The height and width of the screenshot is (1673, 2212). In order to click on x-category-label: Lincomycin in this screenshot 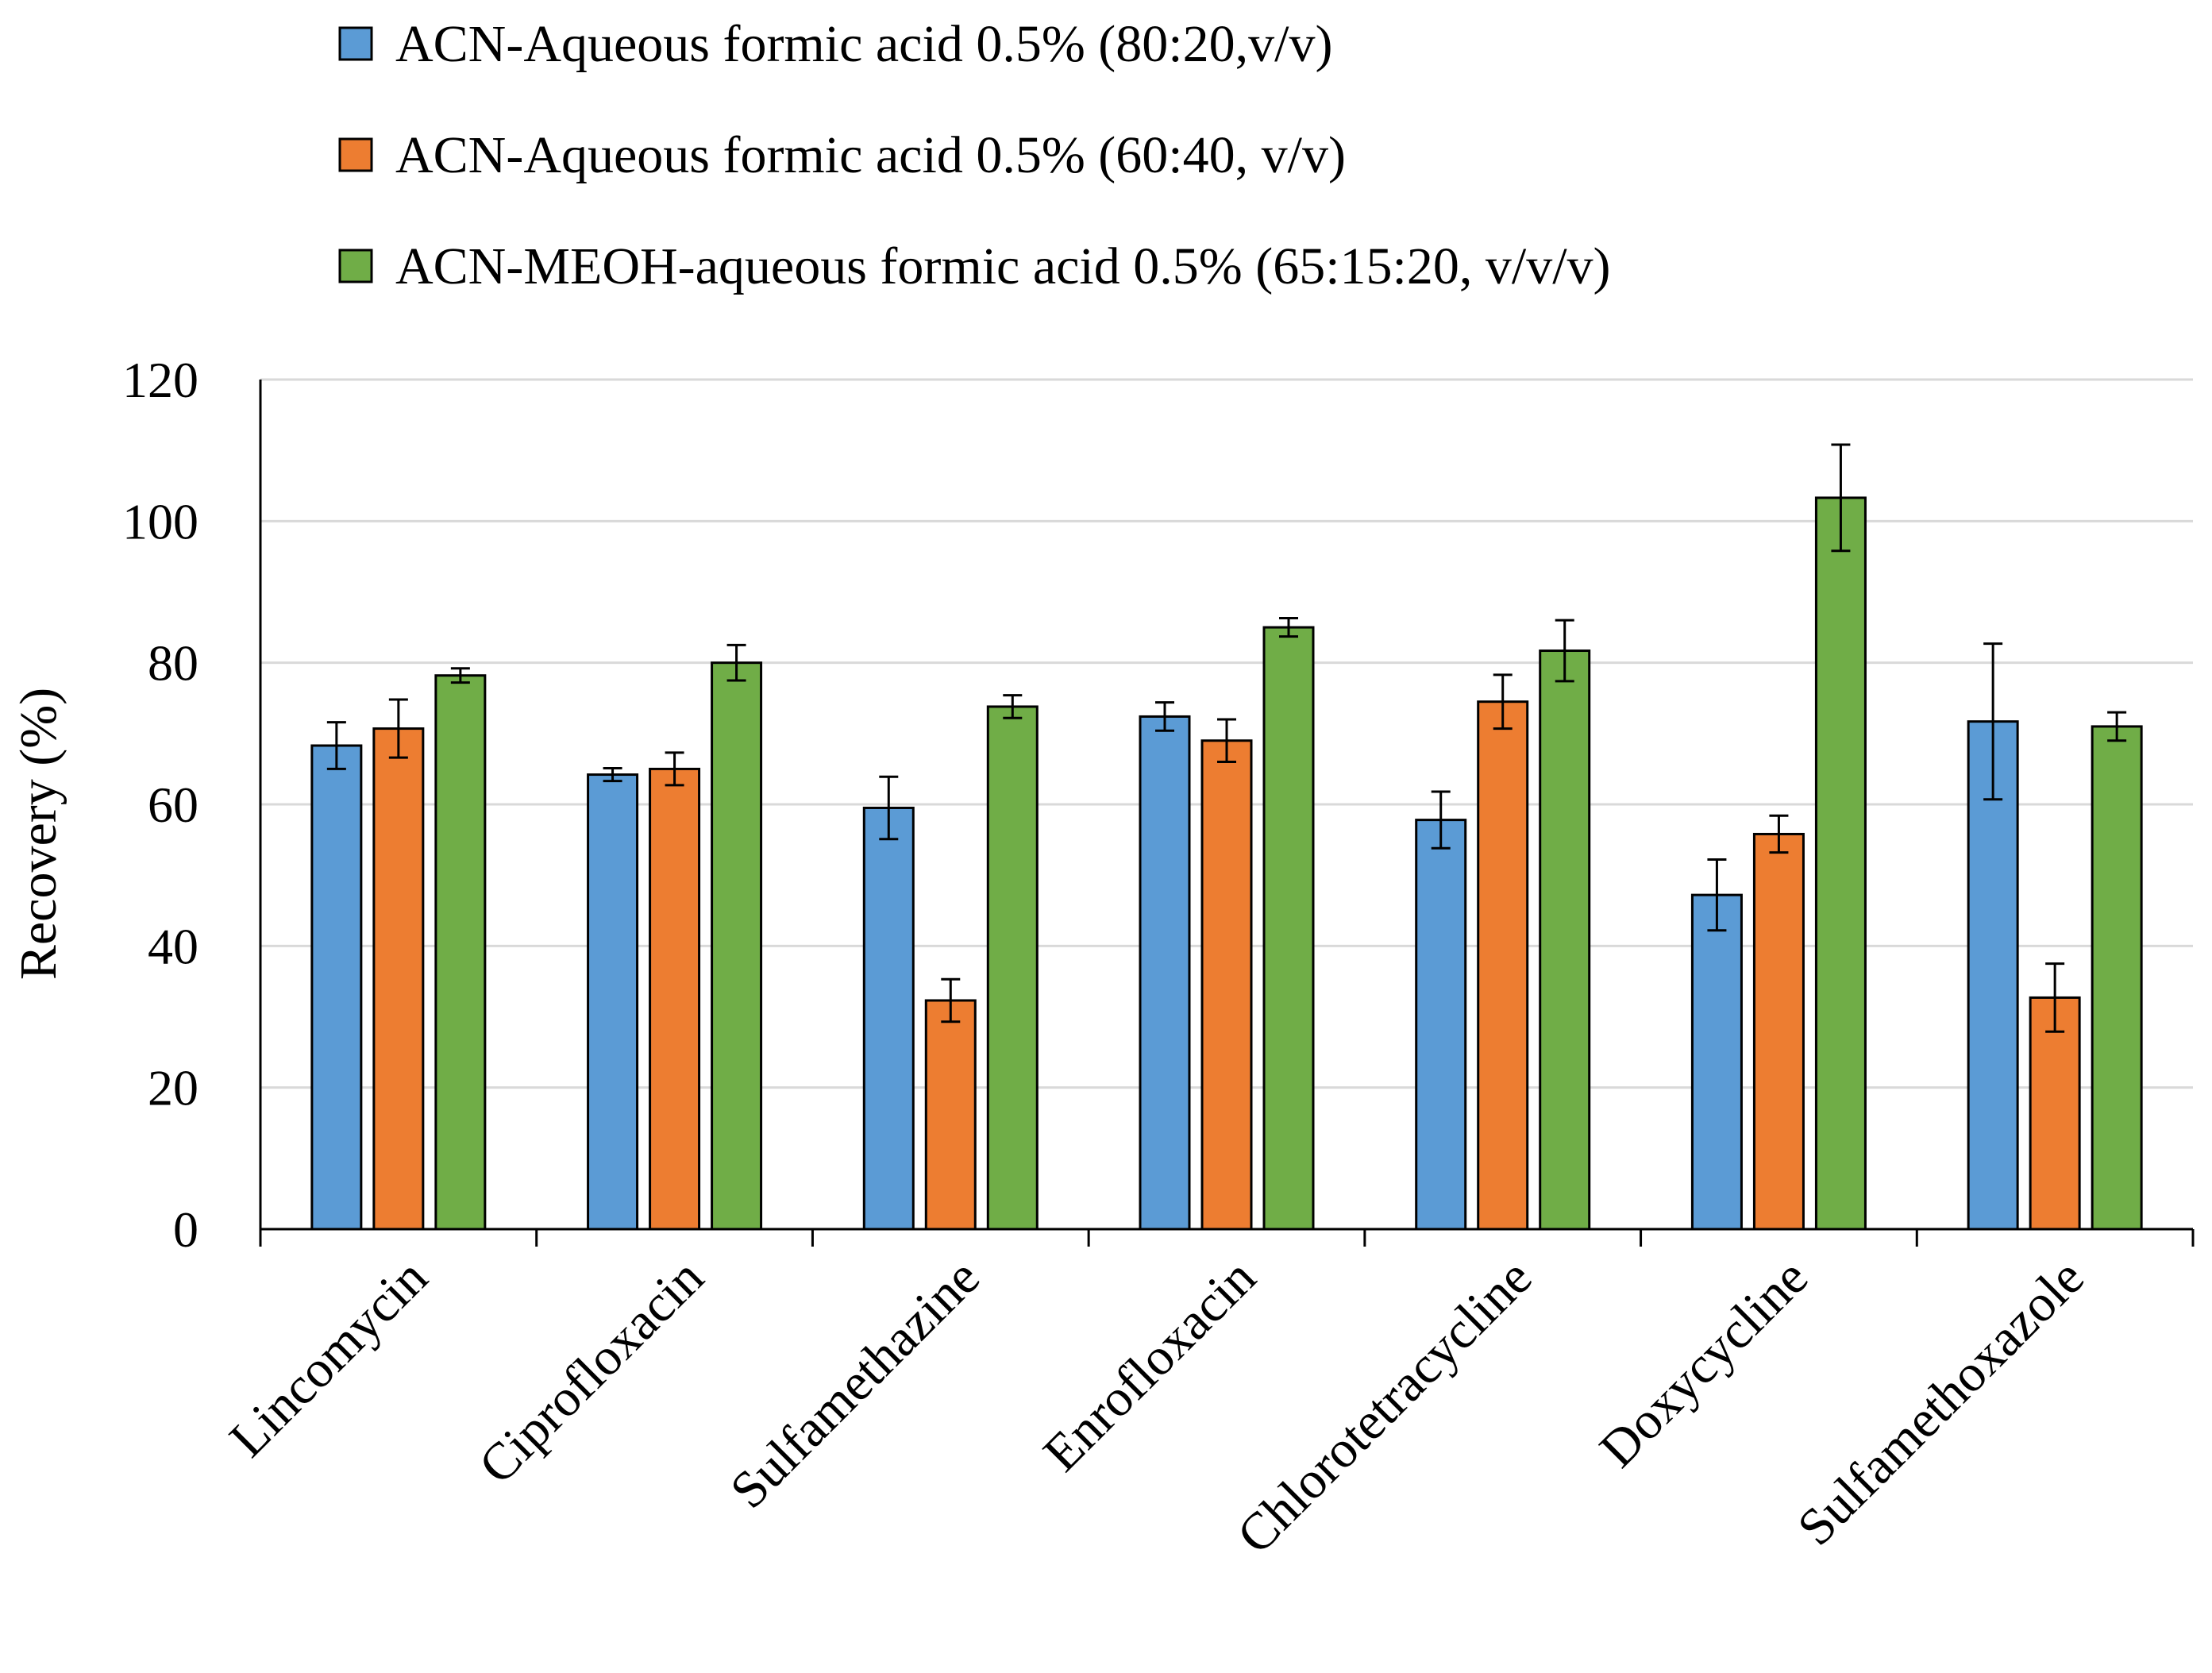, I will do `click(328, 1358)`.